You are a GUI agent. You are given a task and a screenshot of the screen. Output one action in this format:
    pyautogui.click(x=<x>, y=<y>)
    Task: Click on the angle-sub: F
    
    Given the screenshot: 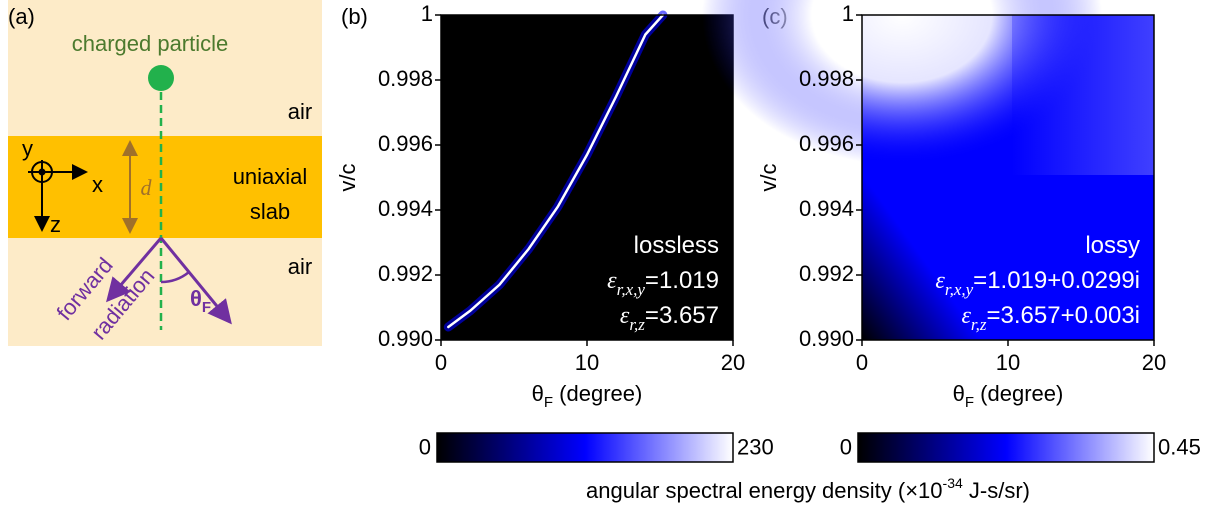 What is the action you would take?
    pyautogui.click(x=206, y=307)
    